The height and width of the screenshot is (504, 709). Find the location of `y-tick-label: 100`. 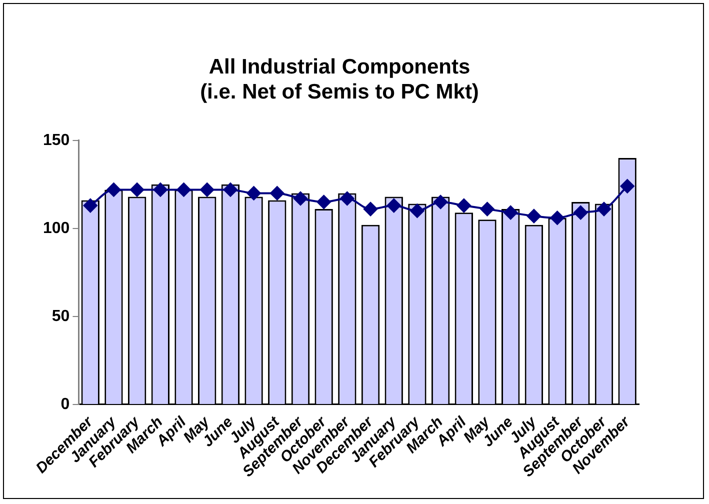

y-tick-label: 100 is located at coordinates (56, 228).